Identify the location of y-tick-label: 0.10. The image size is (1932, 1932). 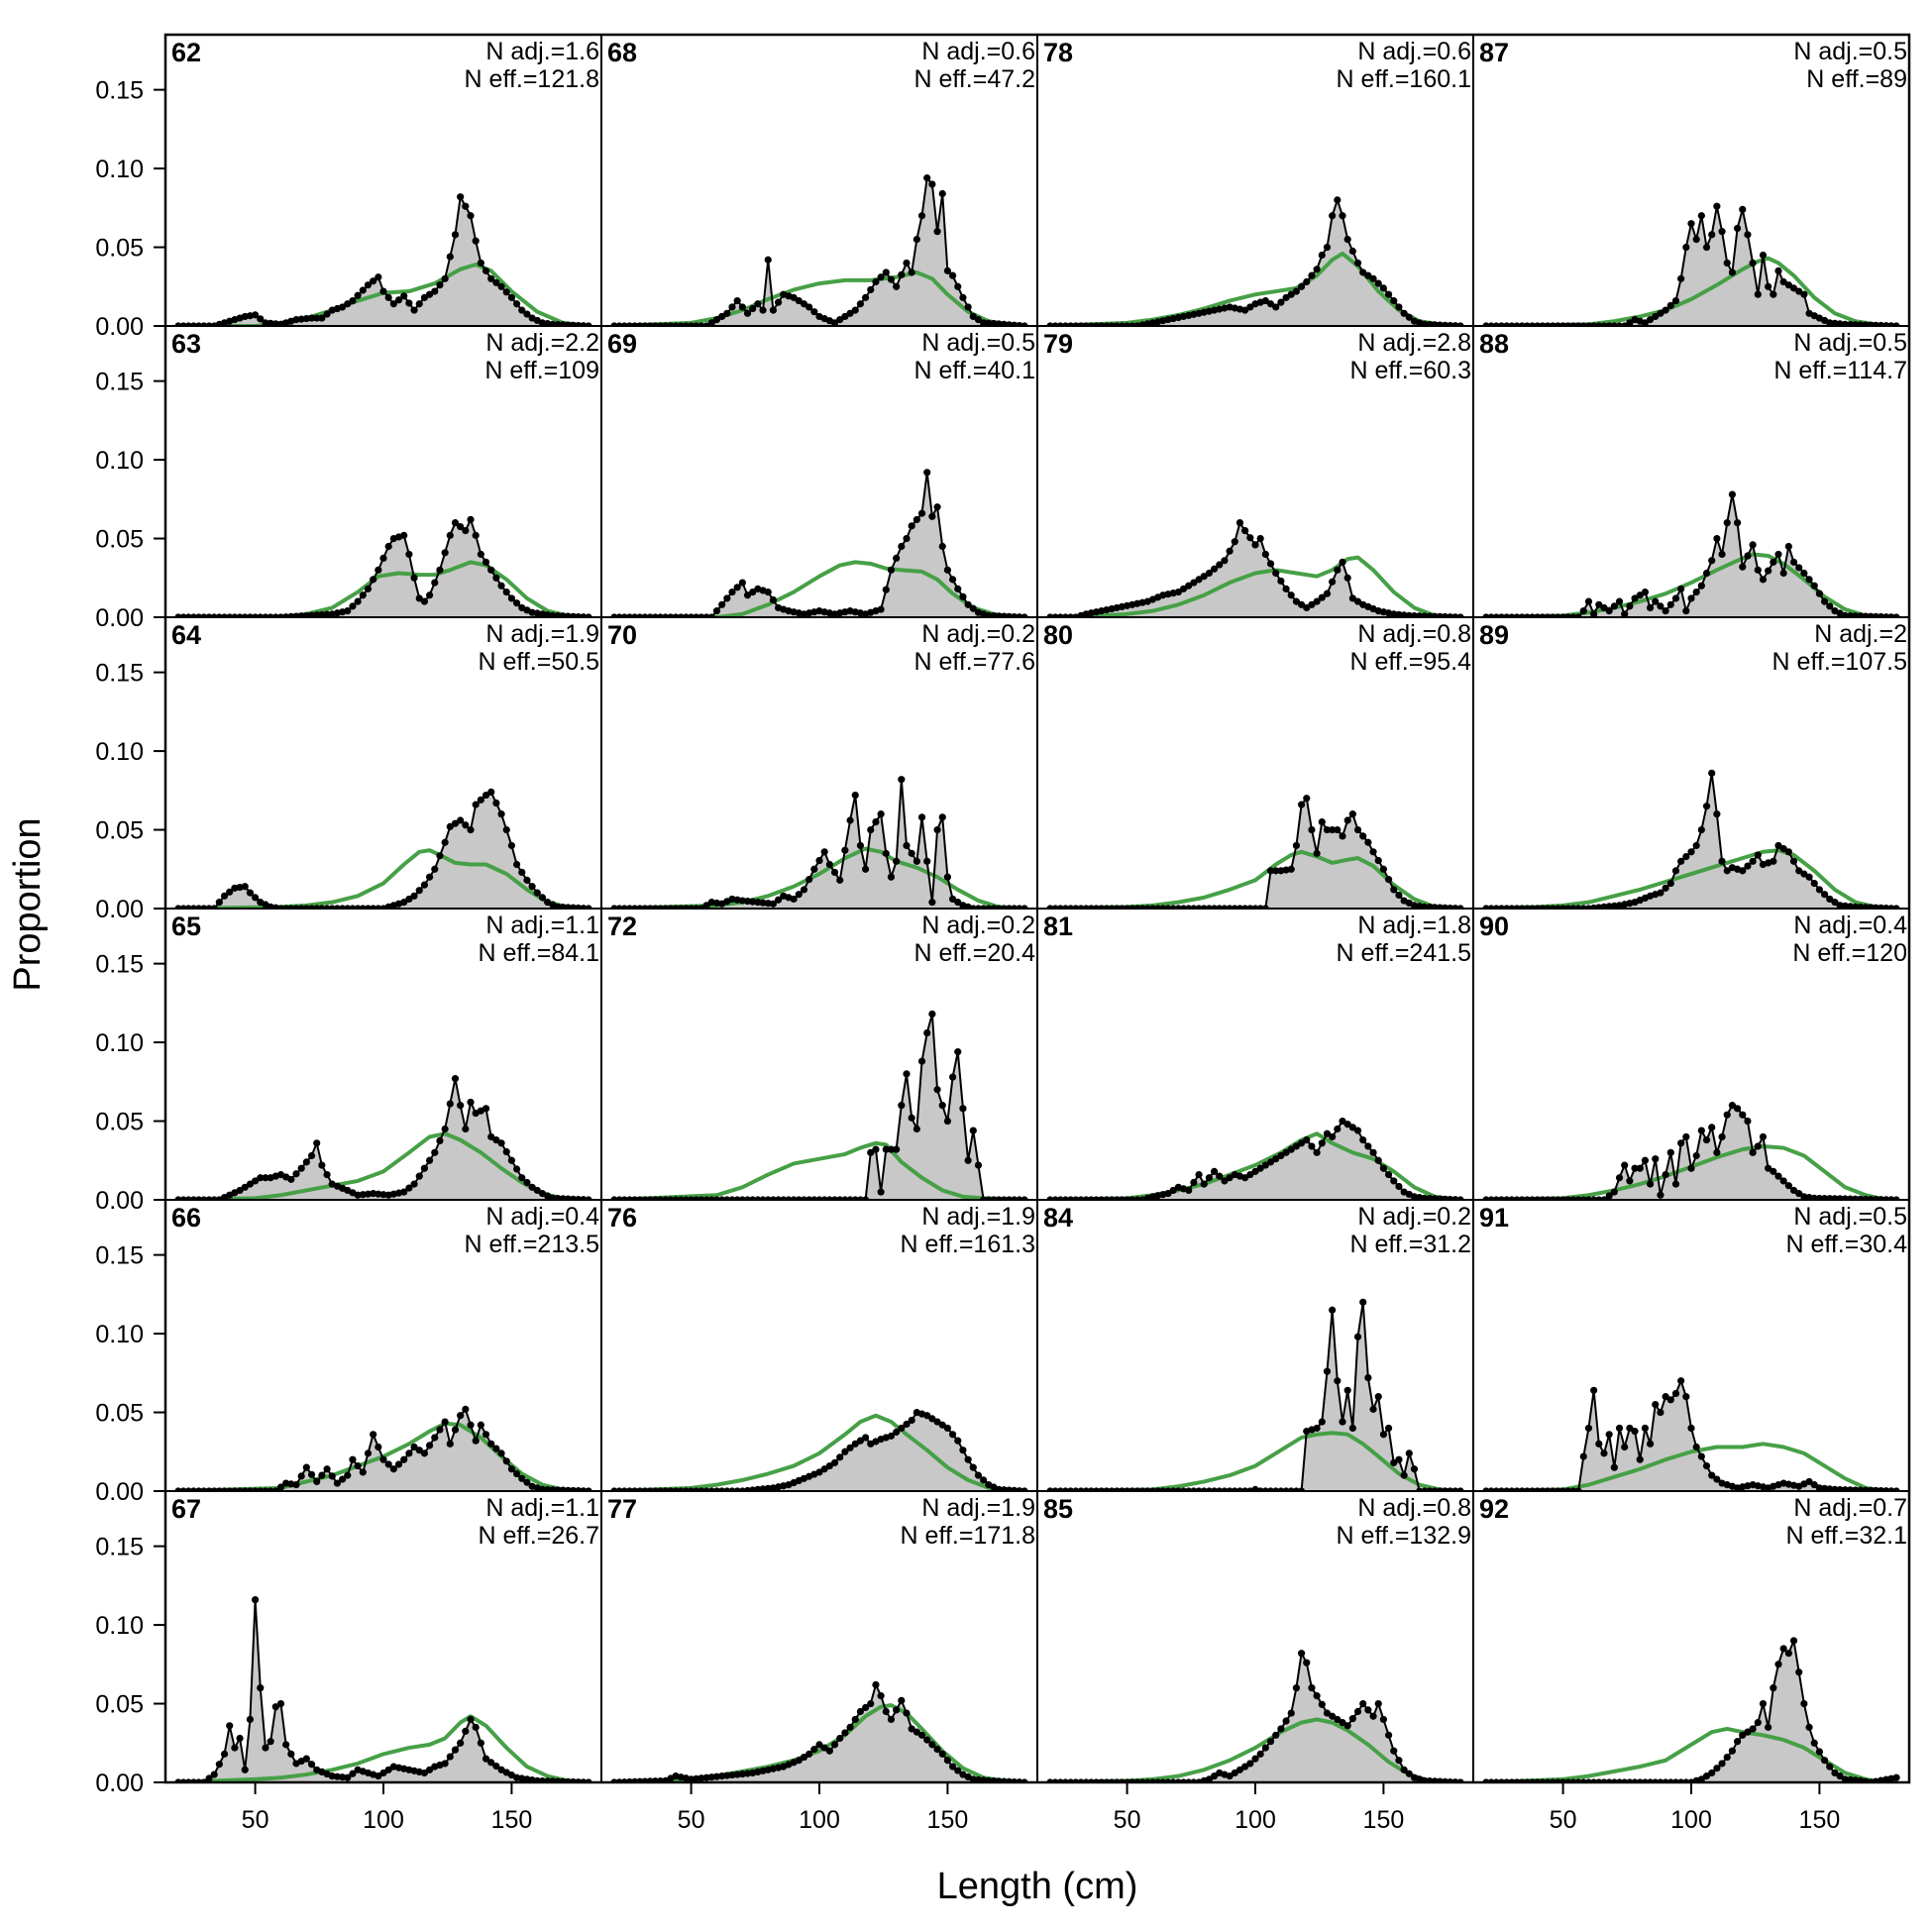
(119, 752).